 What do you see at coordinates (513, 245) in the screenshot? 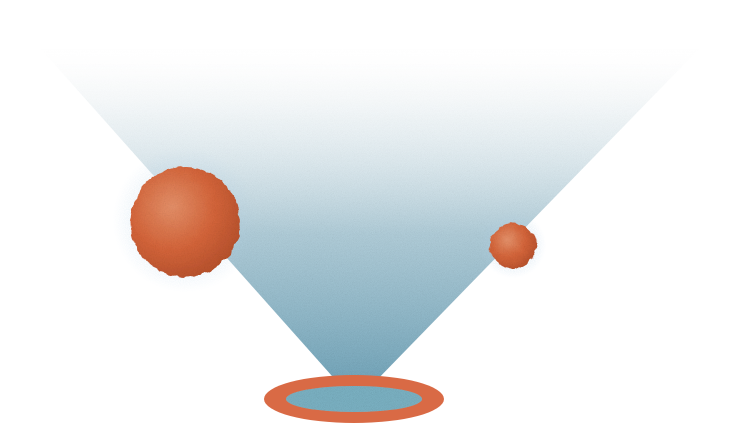
I see `small-sphere-icon` at bounding box center [513, 245].